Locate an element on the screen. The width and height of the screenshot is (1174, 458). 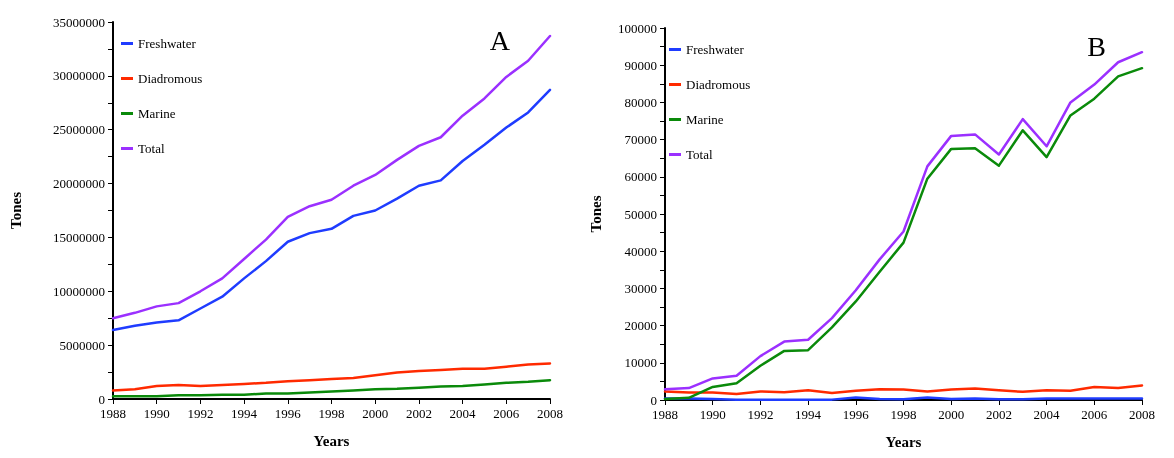
y-tick-label: 10000000 is located at coordinates (79, 291).